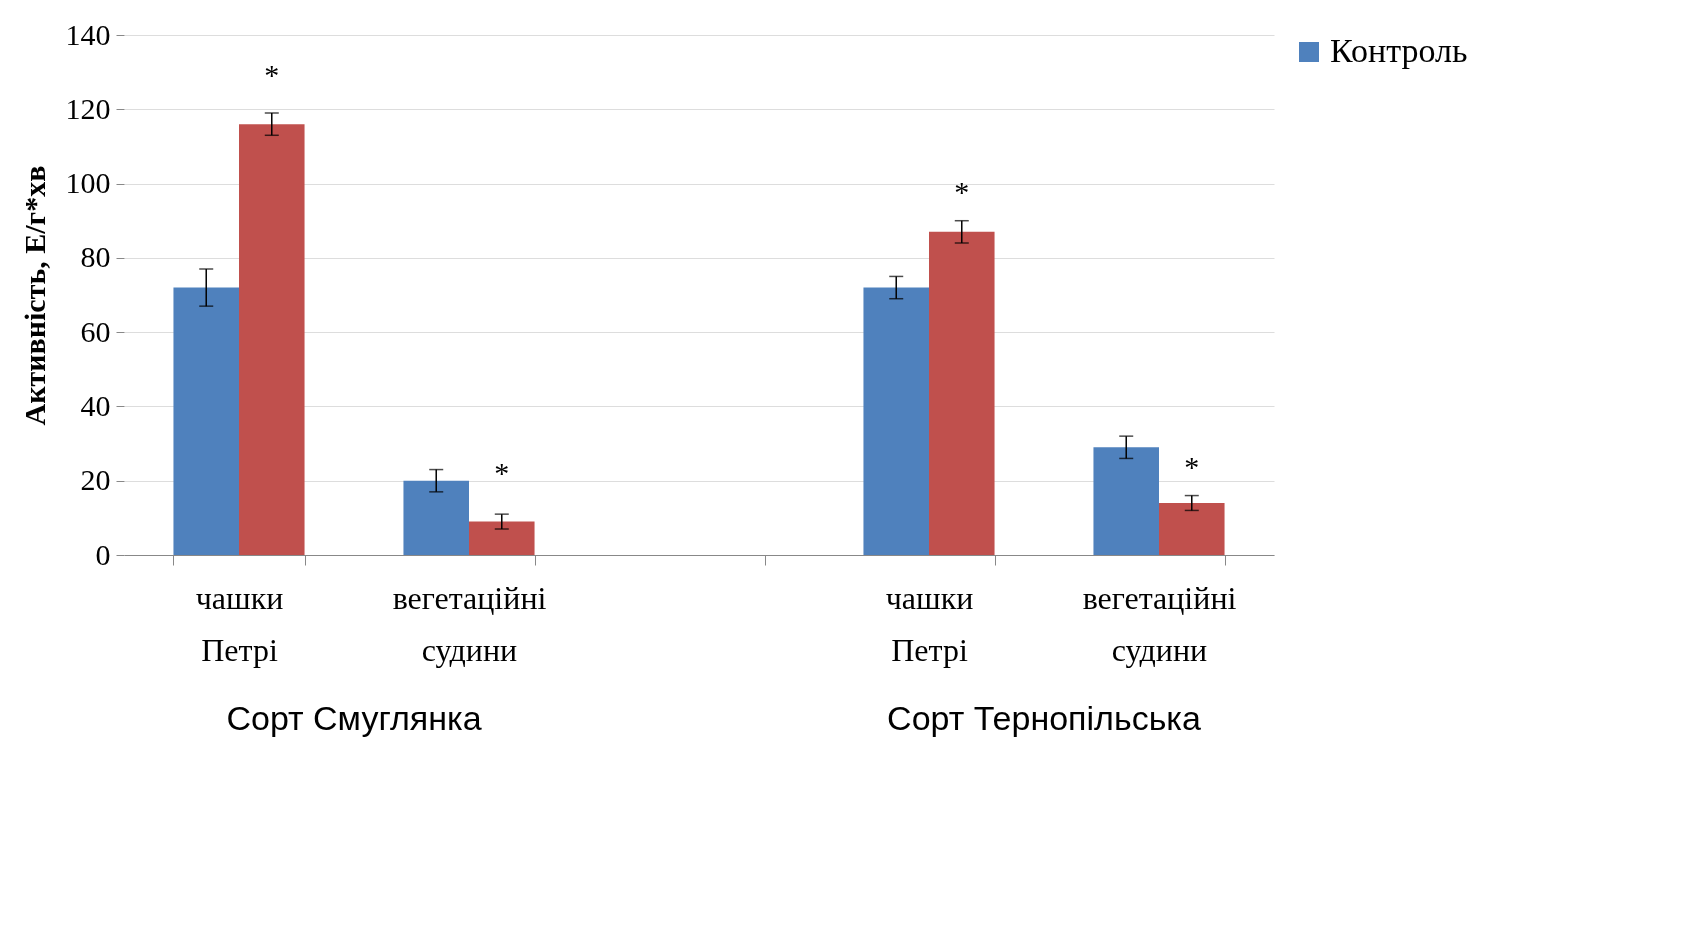 The height and width of the screenshot is (946, 1706). I want to click on y-tick-label: 60, so click(95, 331).